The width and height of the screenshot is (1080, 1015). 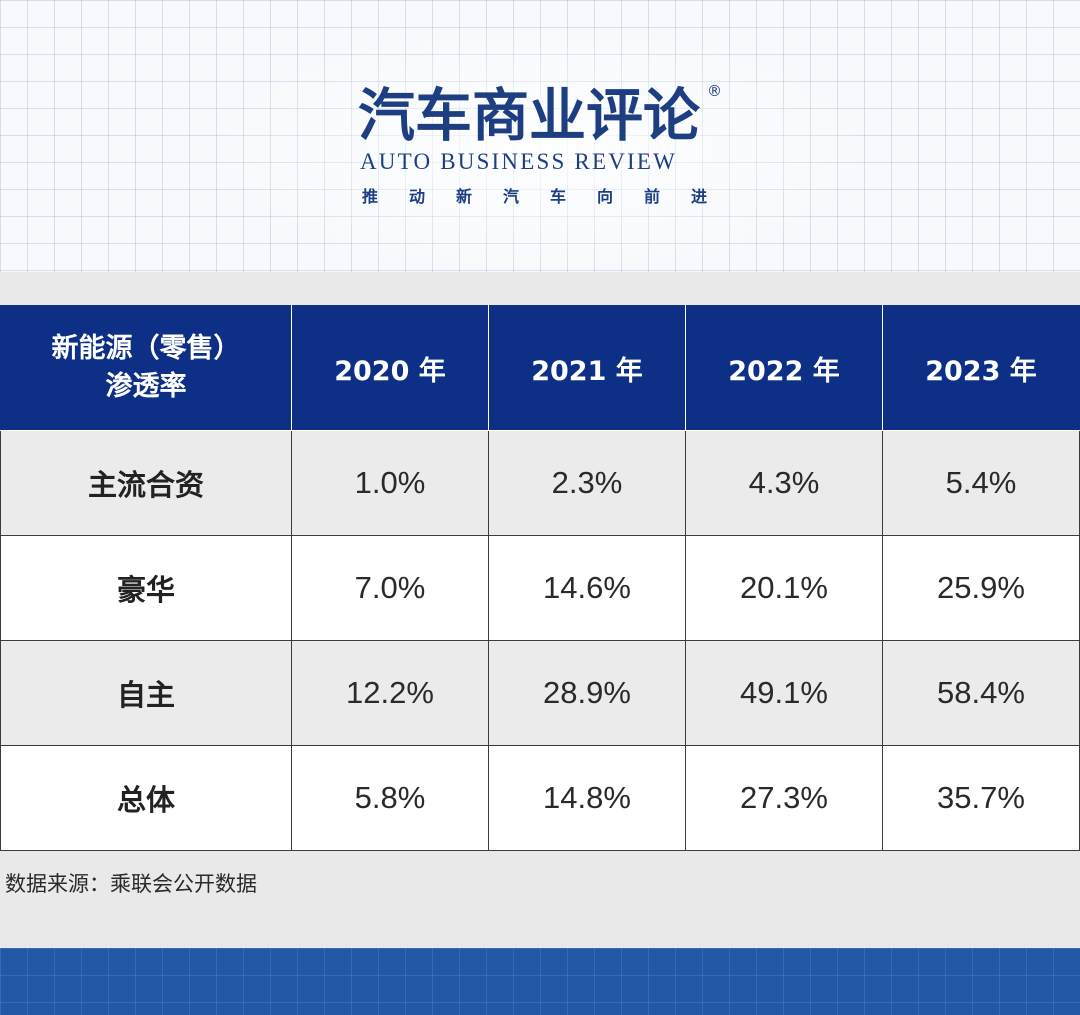 I want to click on table-row-luxury: 豪华 7.0% 14.6% 20.1% 25.9%, so click(x=540, y=588).